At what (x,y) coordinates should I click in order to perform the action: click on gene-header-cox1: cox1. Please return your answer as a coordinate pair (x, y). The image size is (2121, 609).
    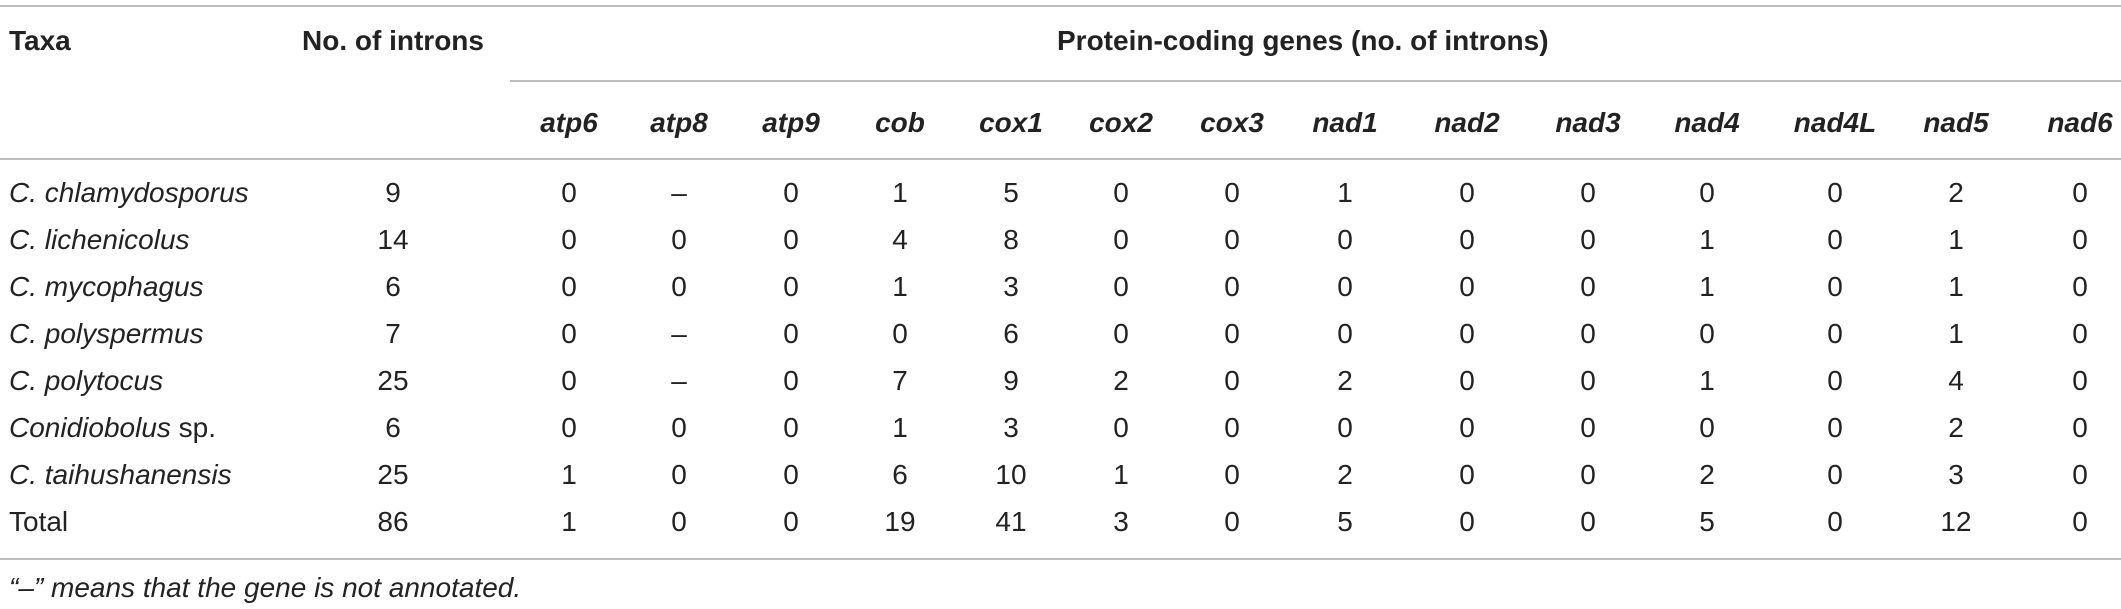
    Looking at the image, I should click on (1011, 122).